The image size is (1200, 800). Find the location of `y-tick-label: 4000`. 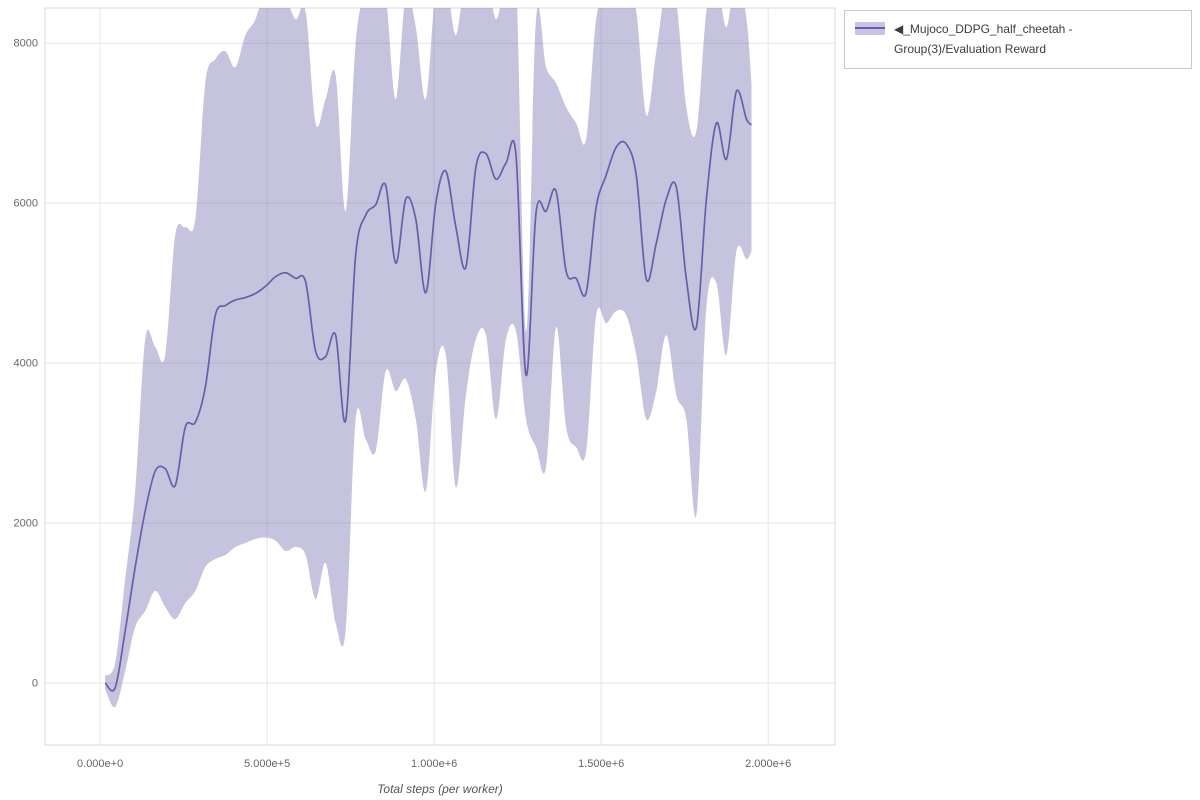

y-tick-label: 4000 is located at coordinates (26, 364).